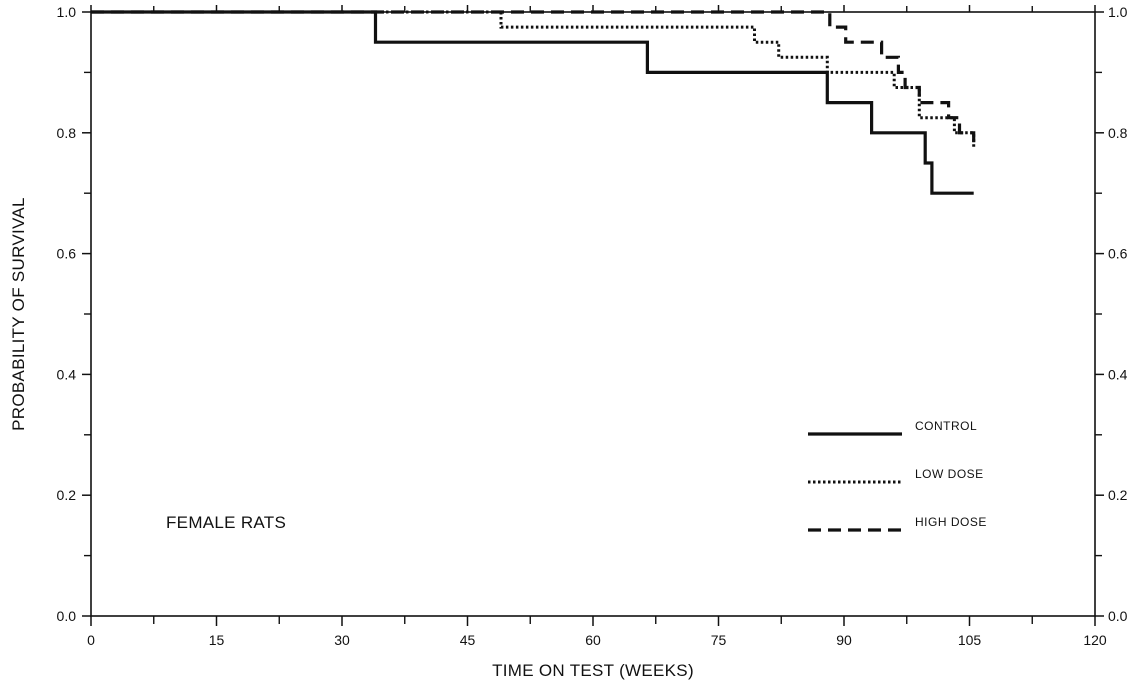  I want to click on x-tick-label: 0, so click(91, 640).